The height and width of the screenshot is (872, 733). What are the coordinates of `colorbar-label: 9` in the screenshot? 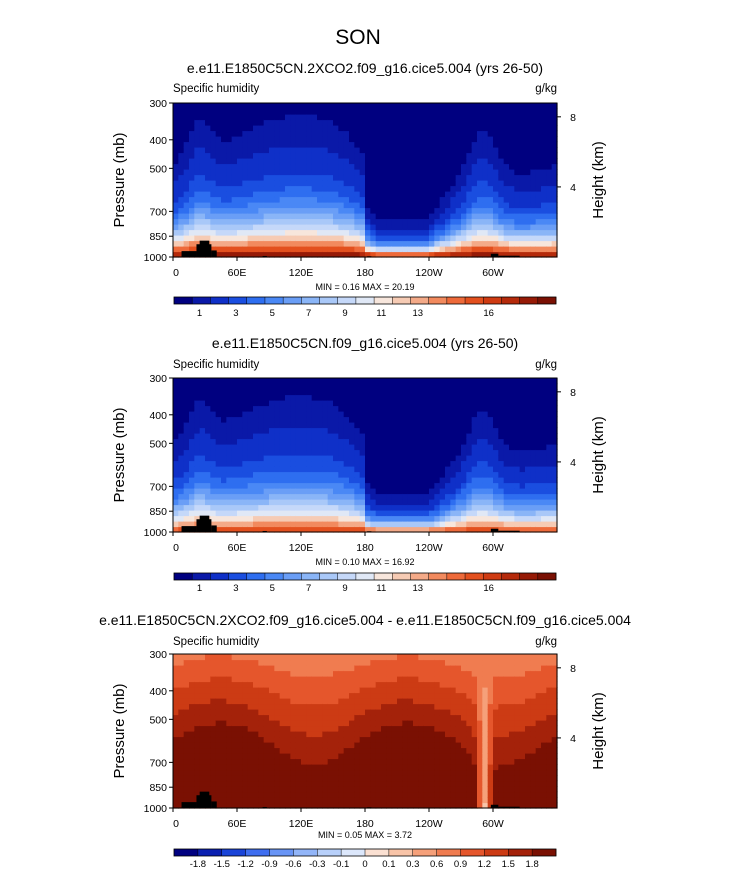 It's located at (344, 313).